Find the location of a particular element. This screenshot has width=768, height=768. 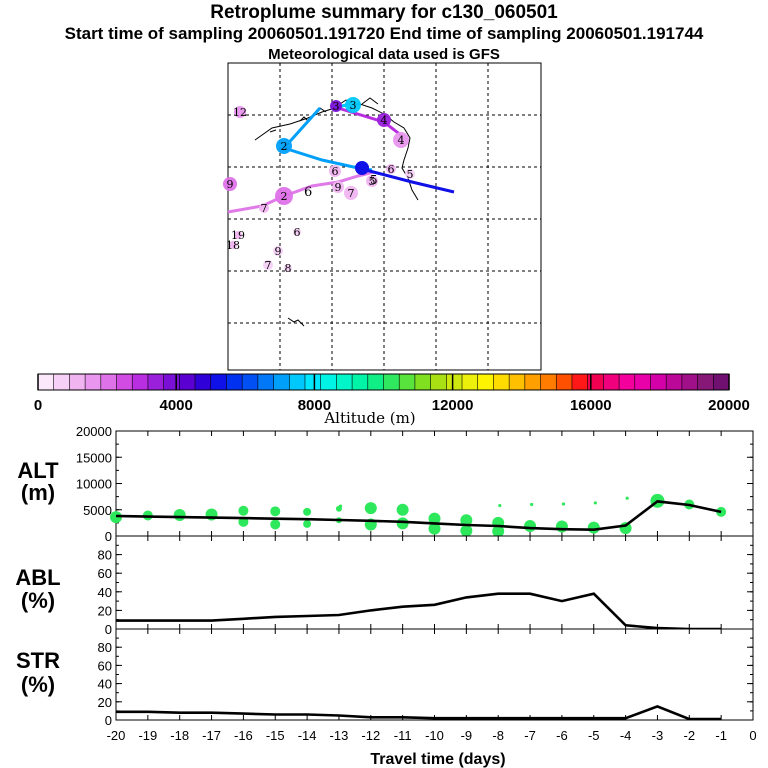

page-title: Retroplume summary for c130_060501 is located at coordinates (384, 12).